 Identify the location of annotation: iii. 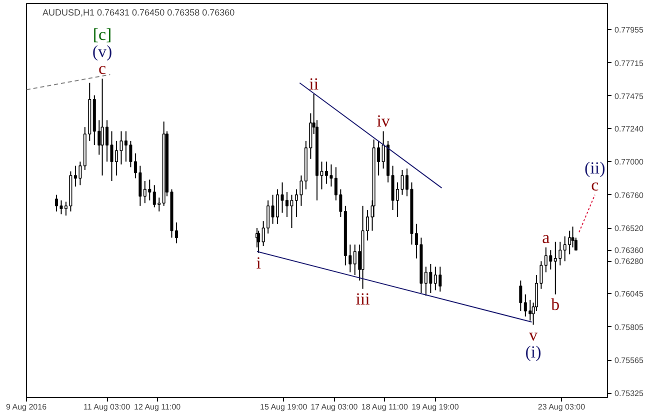
(363, 298).